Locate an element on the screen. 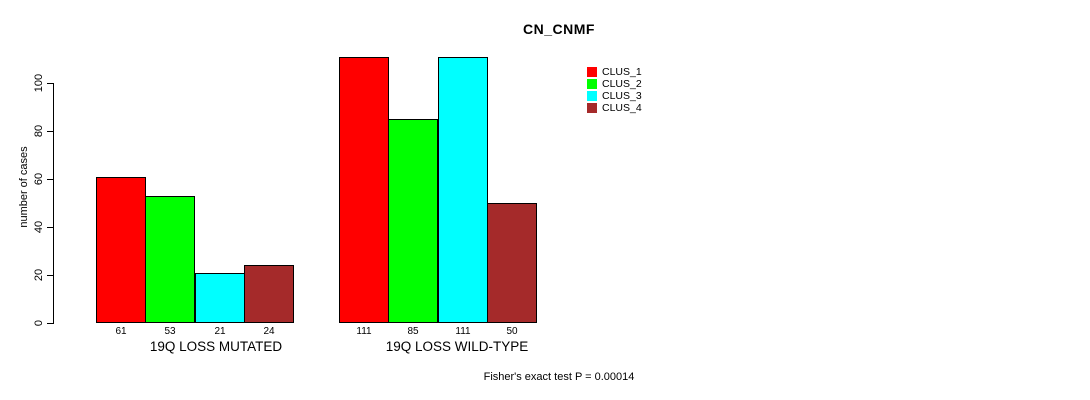  y-axis-tick-label: 0 is located at coordinates (39, 323).